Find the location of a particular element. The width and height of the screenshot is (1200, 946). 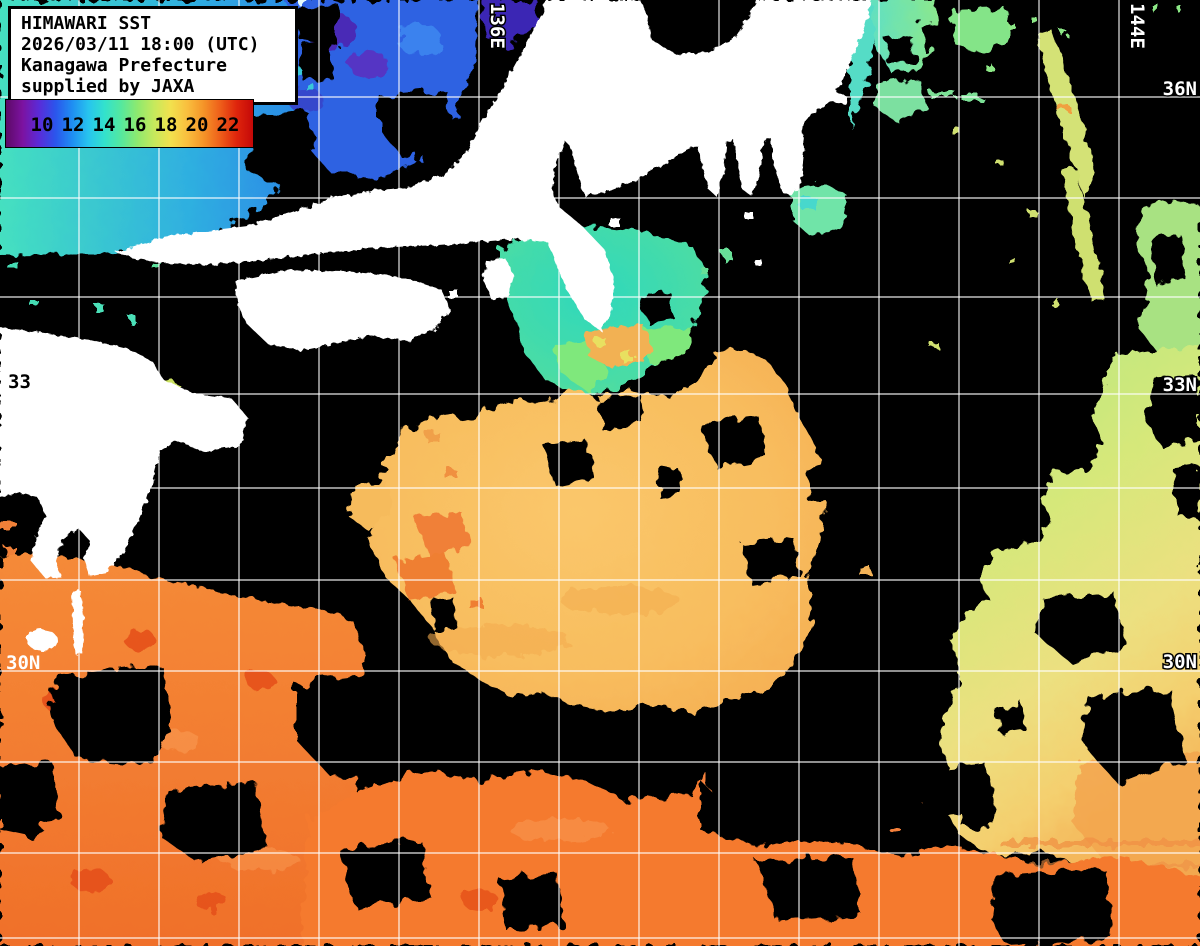

longitude-label: 136E is located at coordinates (497, 26).